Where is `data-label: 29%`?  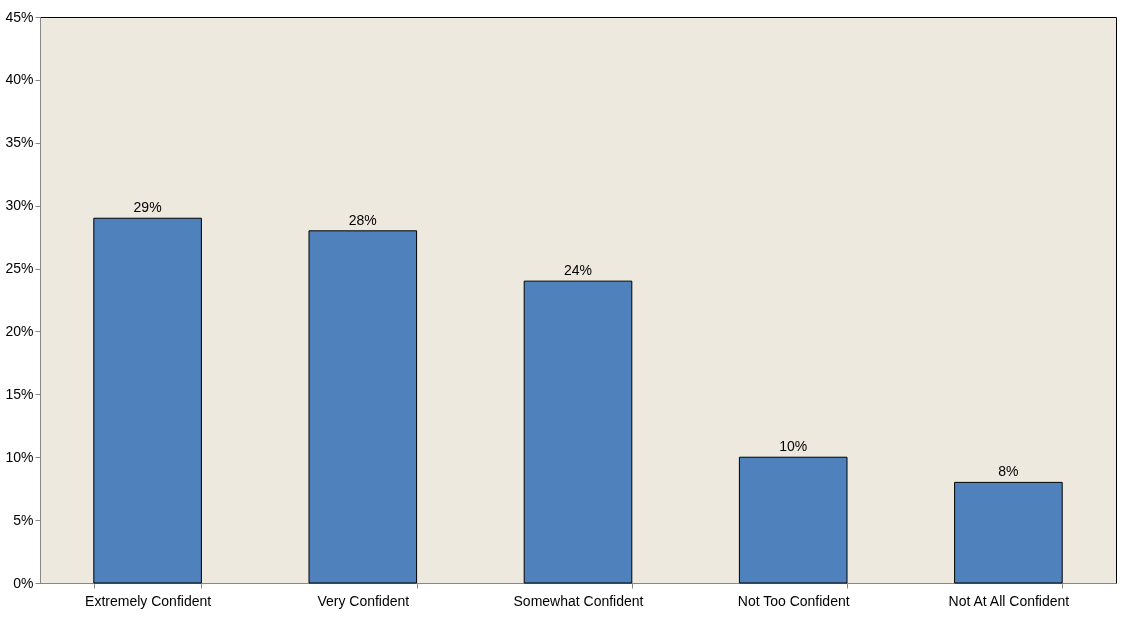 data-label: 29% is located at coordinates (147, 207).